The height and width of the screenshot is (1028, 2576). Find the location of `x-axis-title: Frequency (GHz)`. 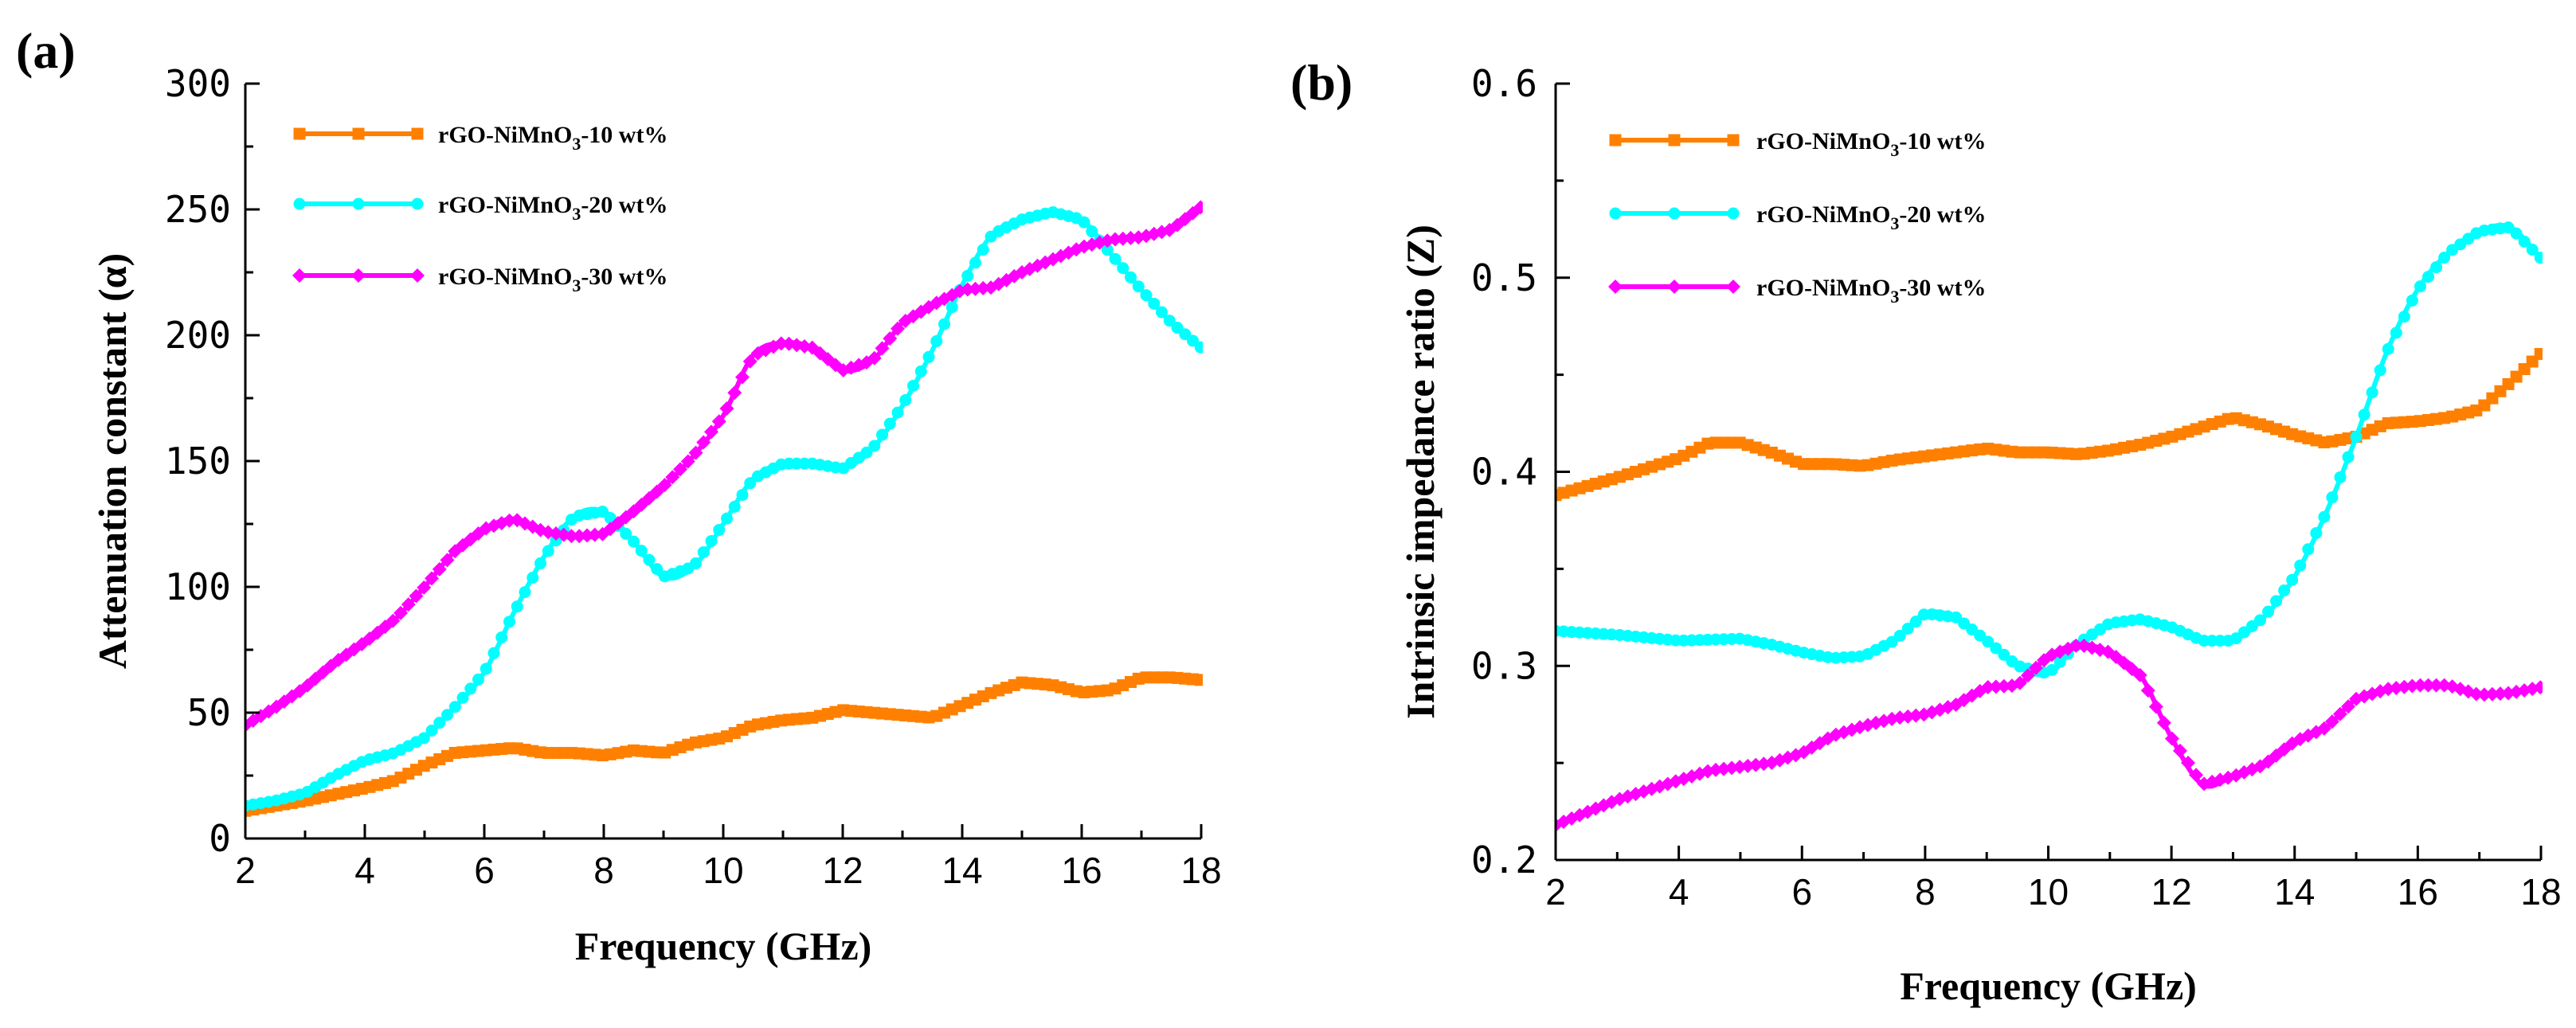

x-axis-title: Frequency (GHz) is located at coordinates (723, 946).